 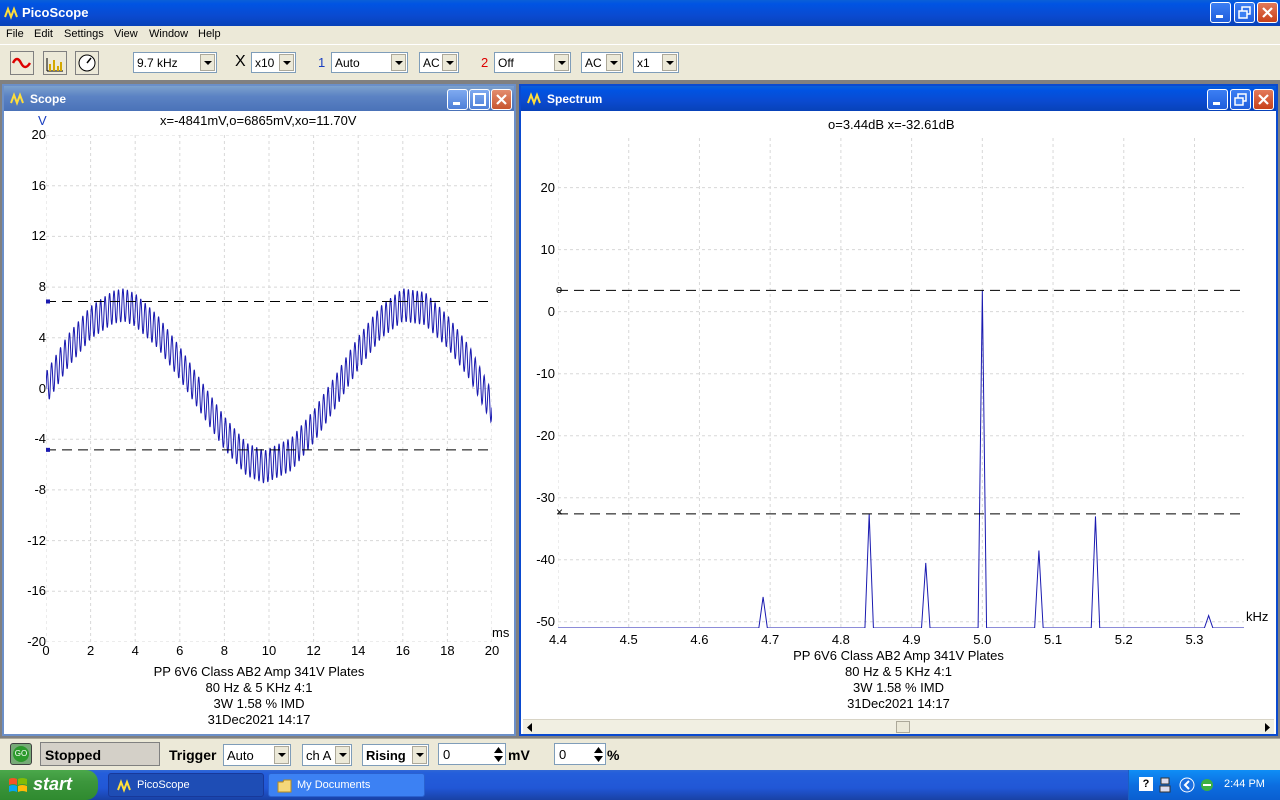 What do you see at coordinates (43, 34) in the screenshot?
I see `menu-edit: Edit` at bounding box center [43, 34].